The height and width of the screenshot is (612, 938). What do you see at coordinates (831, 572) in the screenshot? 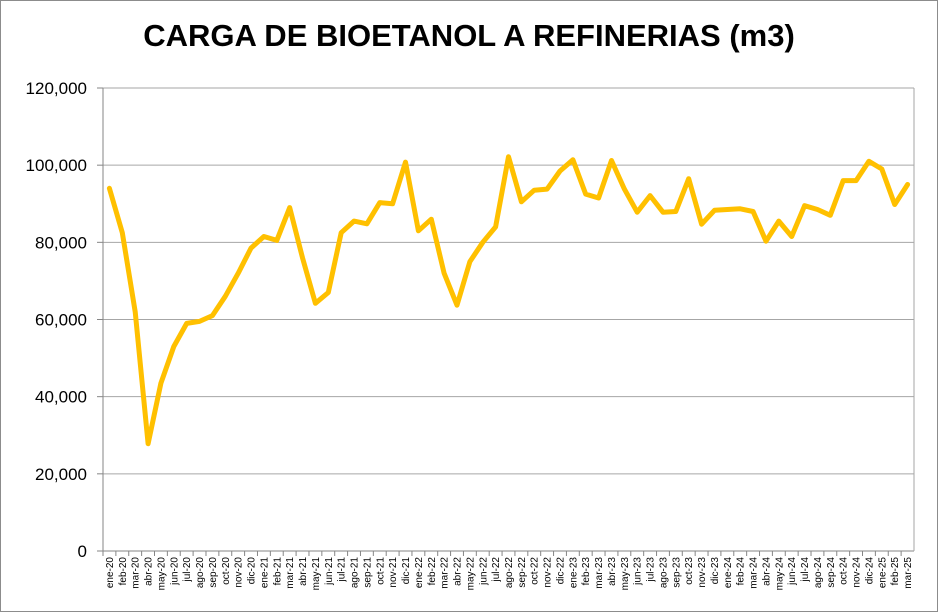
I see `x-tick-label: sep-24` at bounding box center [831, 572].